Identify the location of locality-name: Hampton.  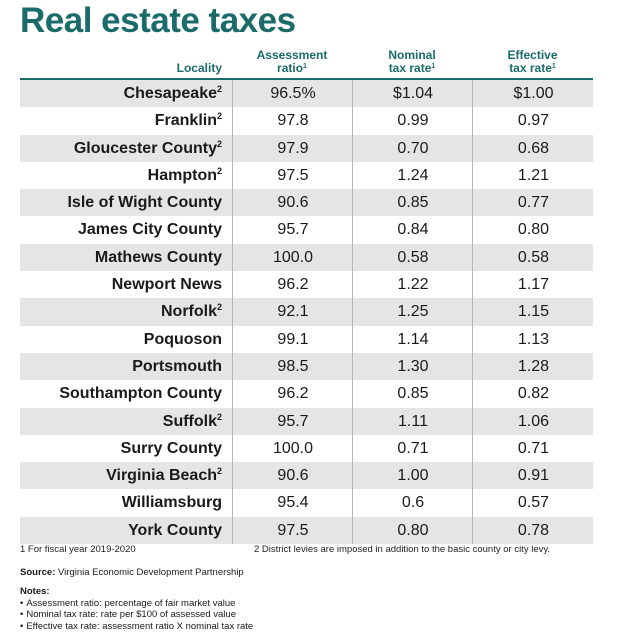
(182, 175).